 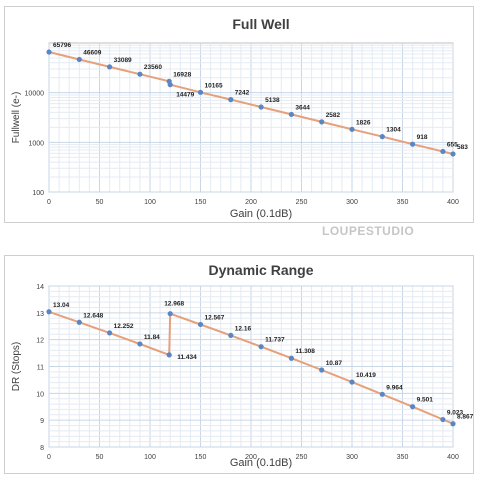 What do you see at coordinates (462, 147) in the screenshot?
I see `data-label: 583` at bounding box center [462, 147].